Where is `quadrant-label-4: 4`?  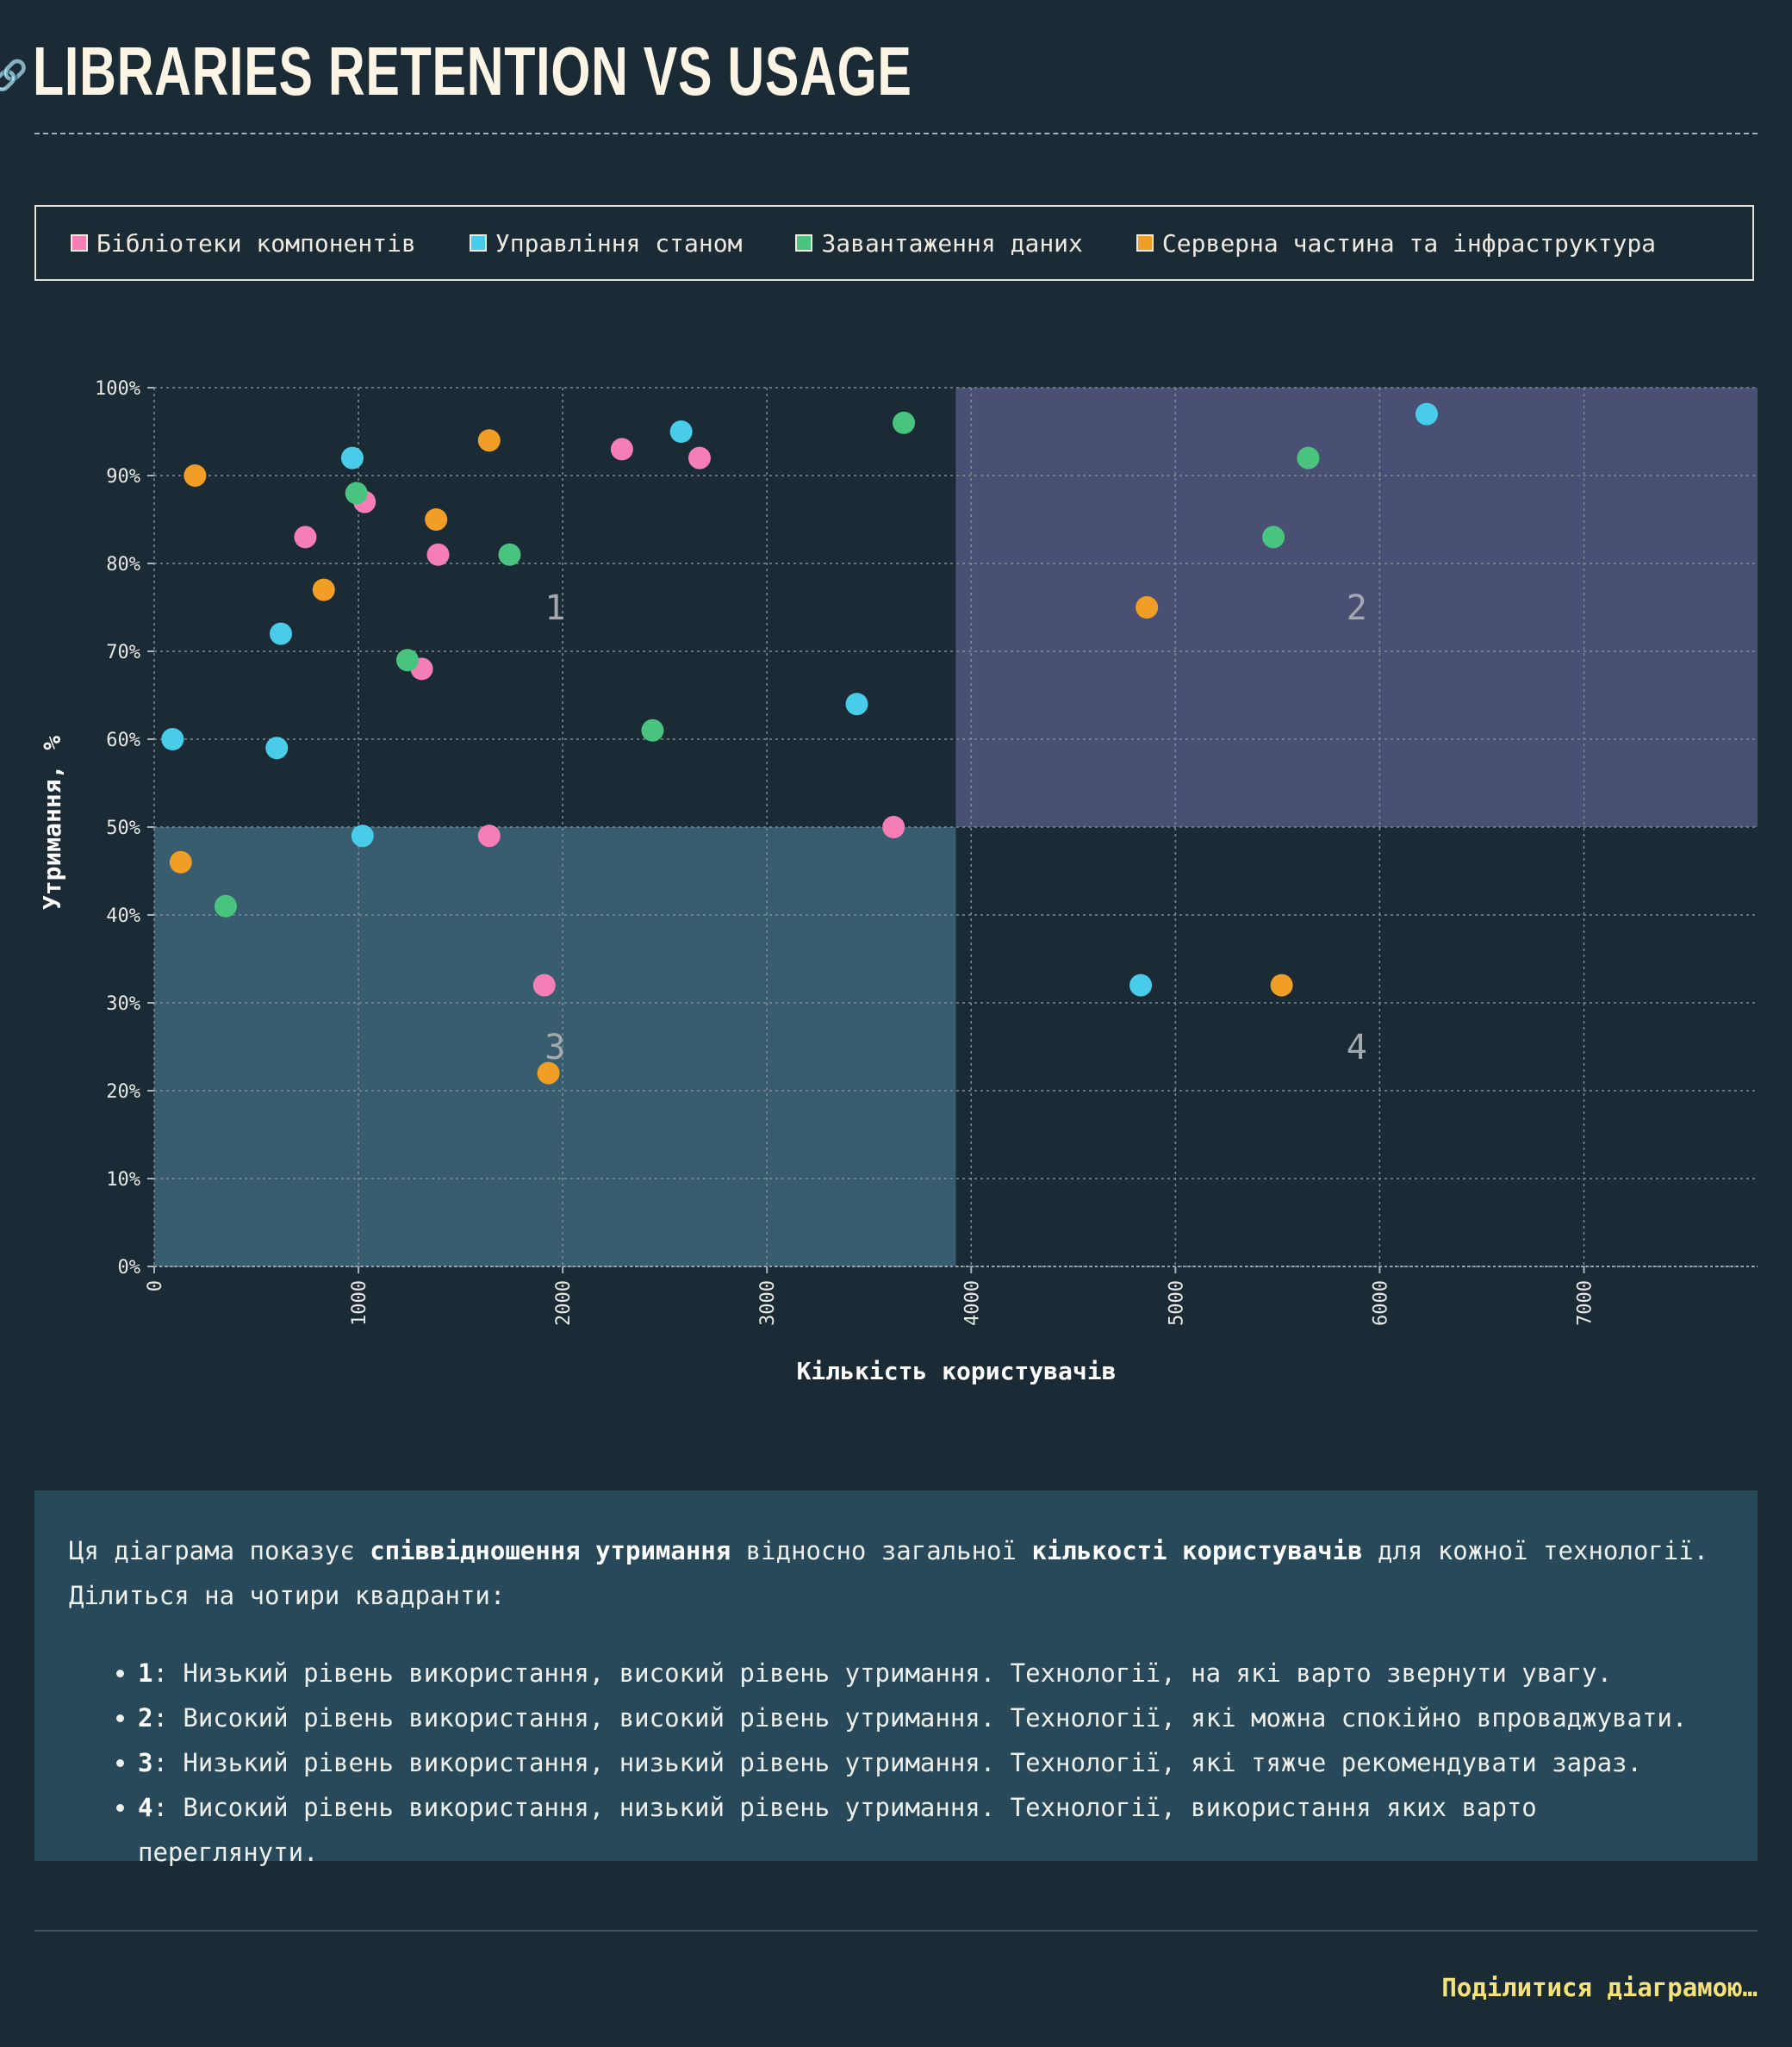
quadrant-label-4: 4 is located at coordinates (1357, 1047).